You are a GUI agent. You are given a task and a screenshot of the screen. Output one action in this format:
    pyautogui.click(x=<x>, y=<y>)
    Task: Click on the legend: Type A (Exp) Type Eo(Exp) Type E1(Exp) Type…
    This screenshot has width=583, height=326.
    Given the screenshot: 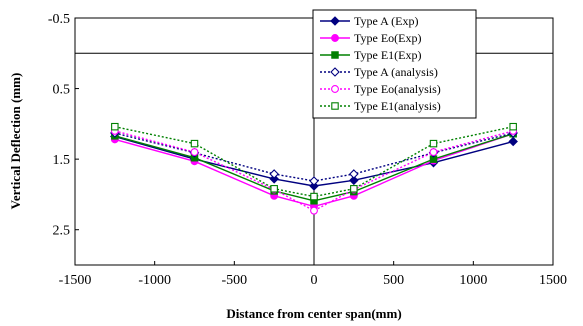 What is the action you would take?
    pyautogui.click(x=394, y=64)
    